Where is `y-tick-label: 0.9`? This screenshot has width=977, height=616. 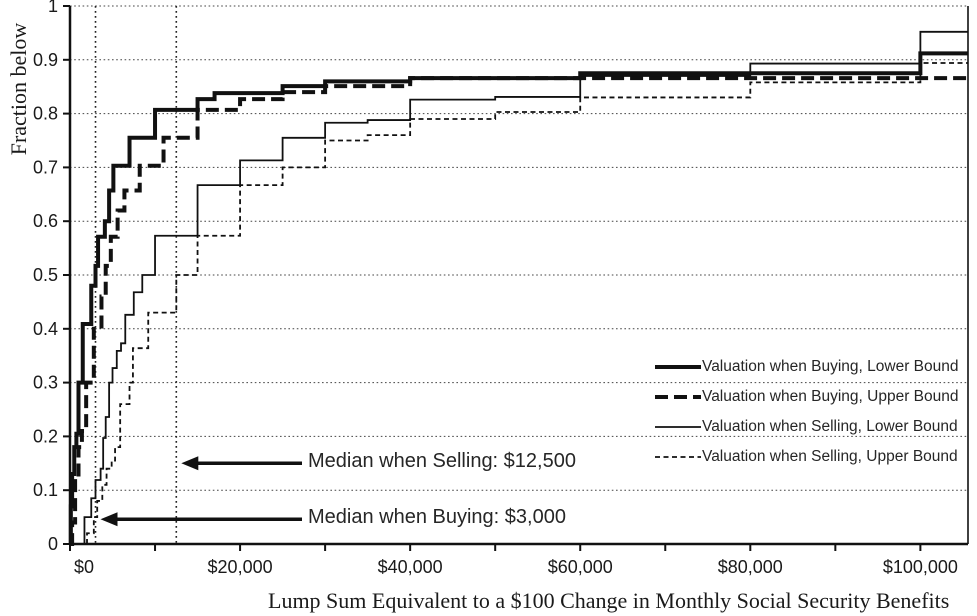
y-tick-label: 0.9 is located at coordinates (45, 60).